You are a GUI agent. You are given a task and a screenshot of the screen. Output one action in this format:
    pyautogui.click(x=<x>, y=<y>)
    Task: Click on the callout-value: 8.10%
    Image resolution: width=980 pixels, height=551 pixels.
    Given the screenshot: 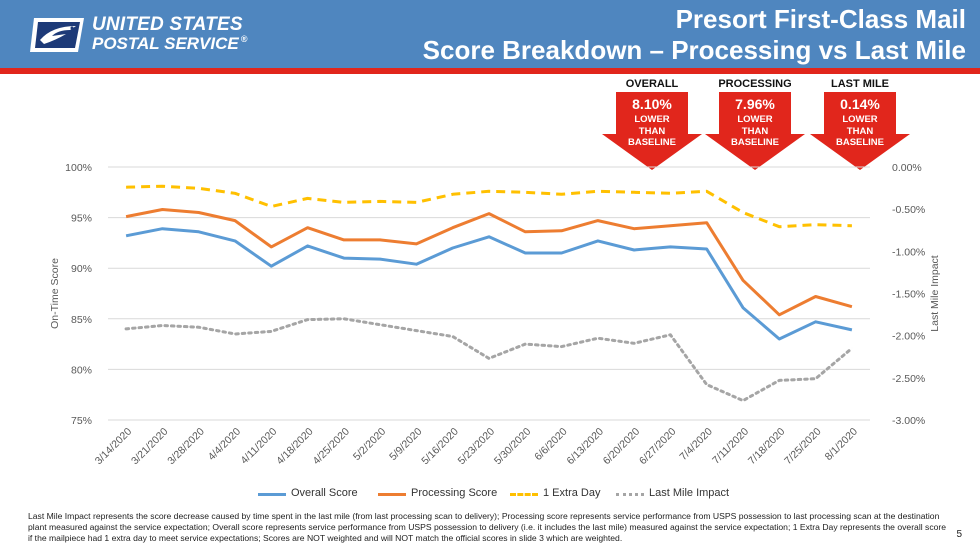 What is the action you would take?
    pyautogui.click(x=652, y=104)
    